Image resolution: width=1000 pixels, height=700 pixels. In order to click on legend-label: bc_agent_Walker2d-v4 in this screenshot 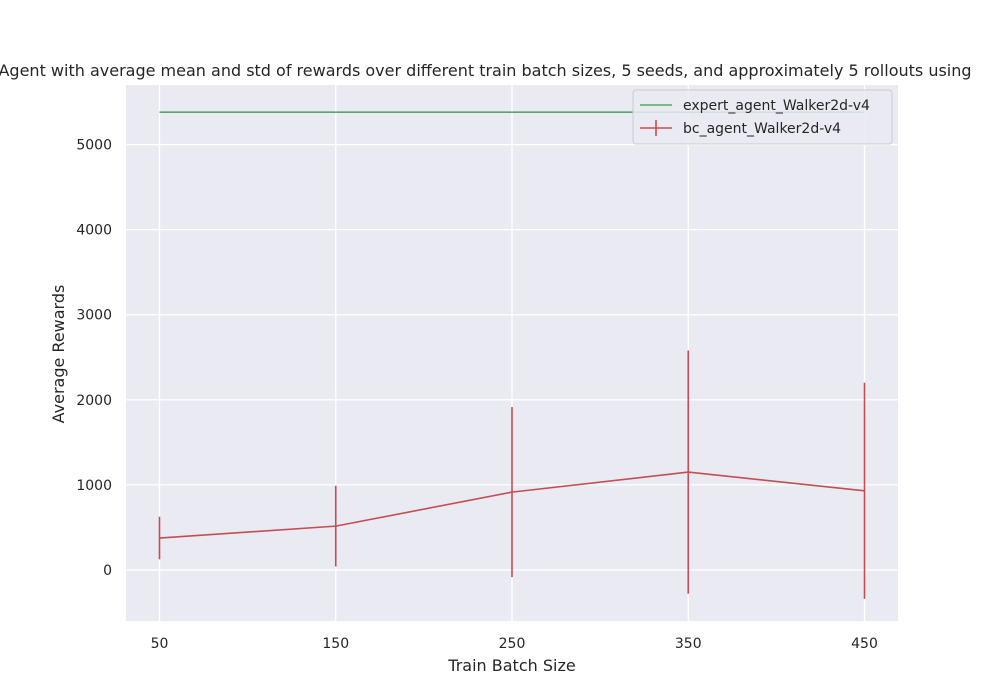, I will do `click(762, 129)`.